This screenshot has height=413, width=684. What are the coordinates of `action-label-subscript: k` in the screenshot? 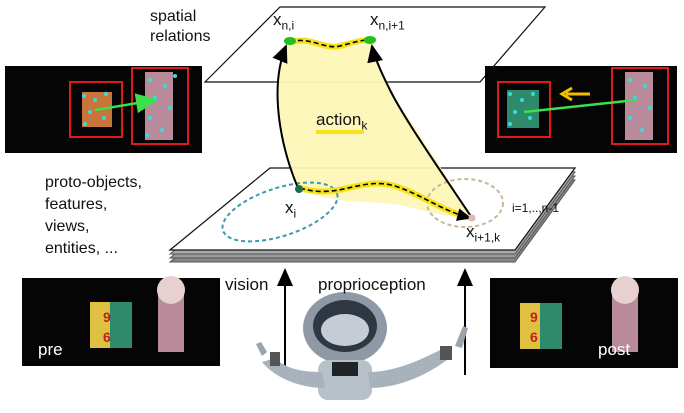 It's located at (364, 125).